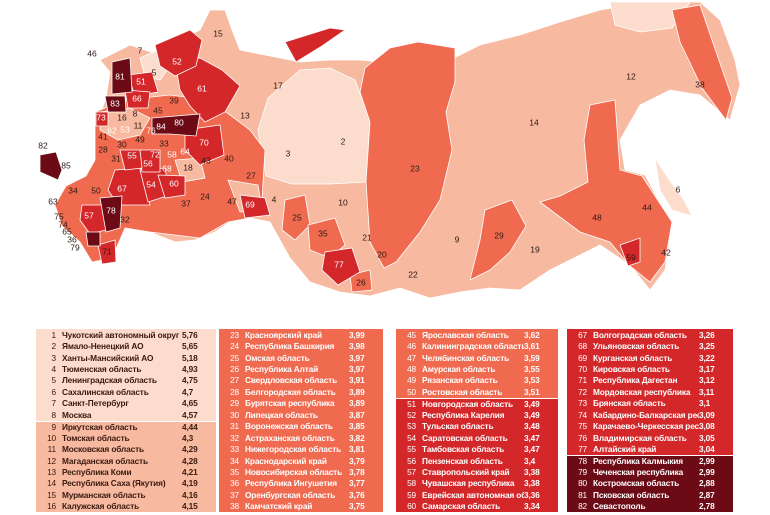 The width and height of the screenshot is (770, 515). I want to click on region-name: Карачаево-Черкесская респ., so click(646, 426).